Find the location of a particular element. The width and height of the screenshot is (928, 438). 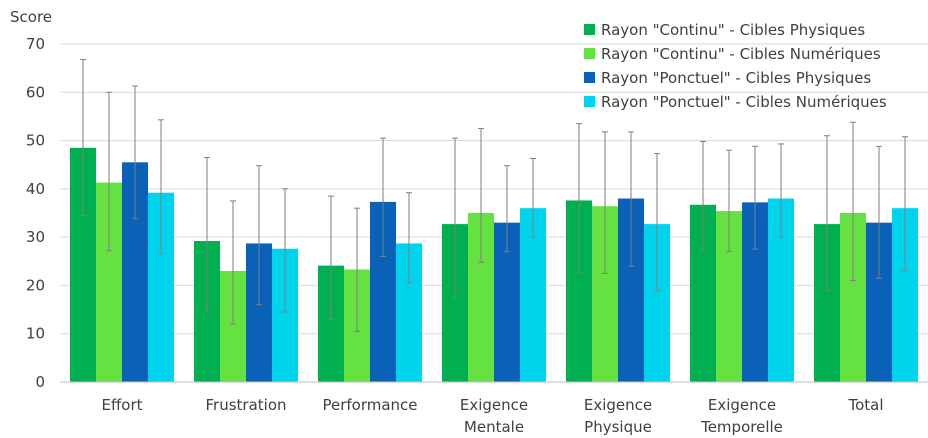

x-tick-label-line: Effort is located at coordinates (121, 405).